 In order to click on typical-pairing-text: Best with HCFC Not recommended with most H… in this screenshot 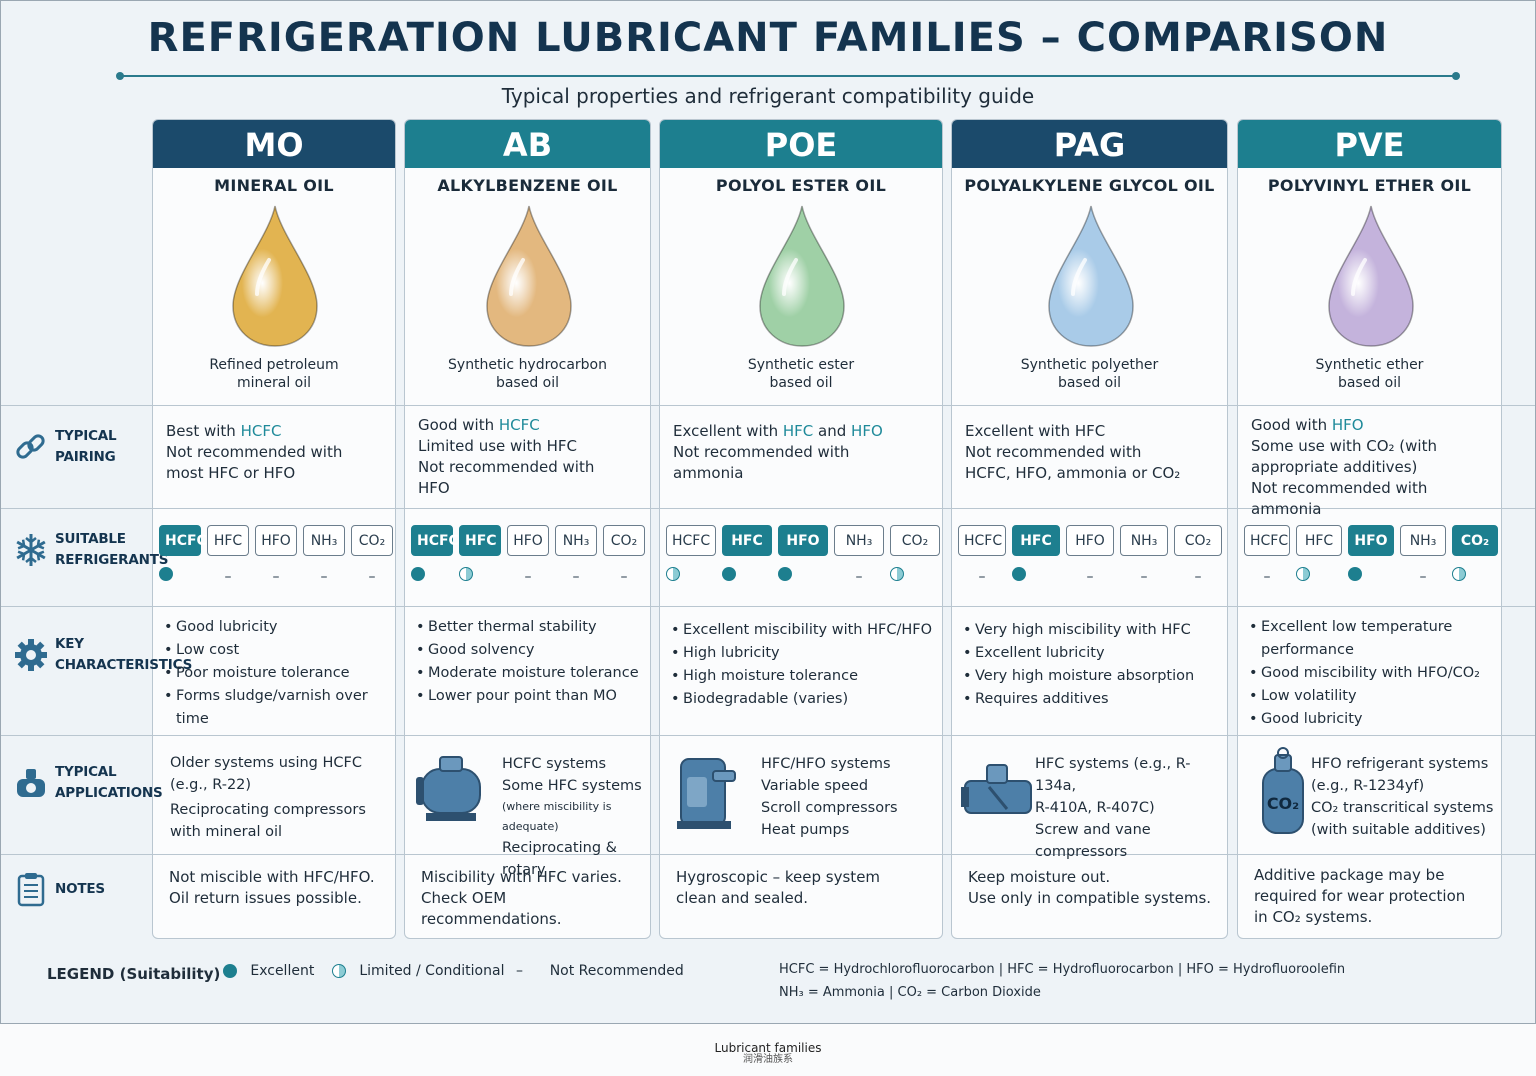, I will do `click(277, 452)`.